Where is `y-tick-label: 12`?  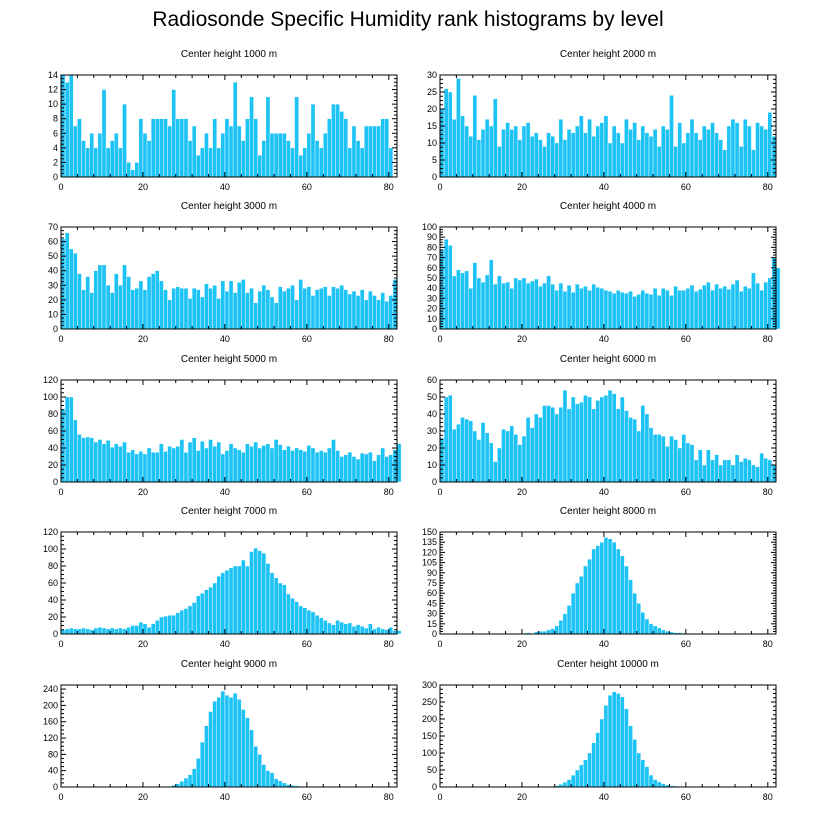
y-tick-label: 12 is located at coordinates (53, 90).